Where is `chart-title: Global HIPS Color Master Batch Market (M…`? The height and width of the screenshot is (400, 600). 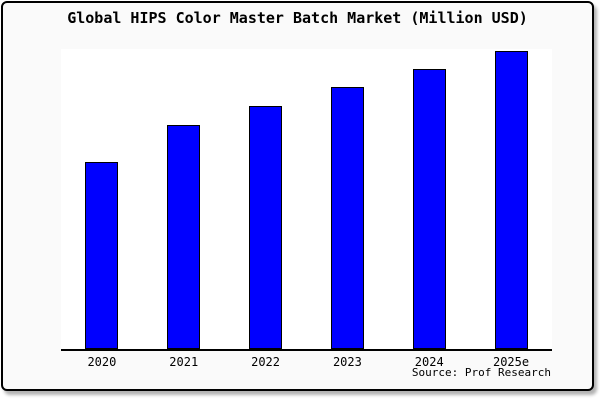
chart-title: Global HIPS Color Master Batch Market (M… is located at coordinates (297, 18).